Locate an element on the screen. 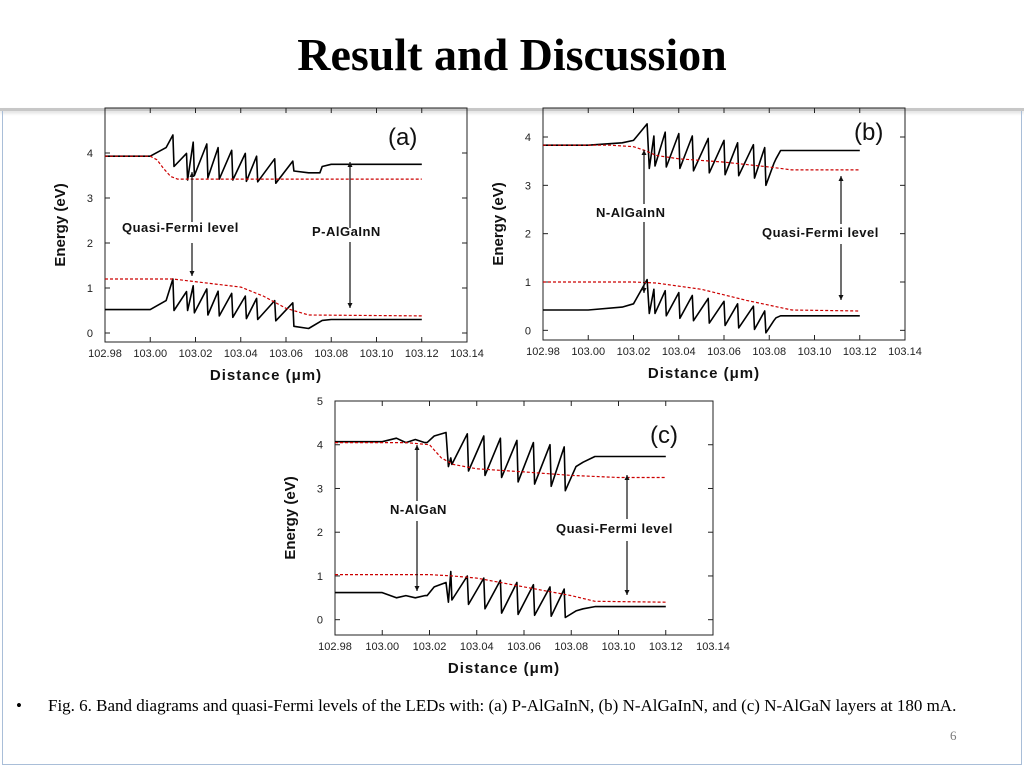 The image size is (1024, 768). title-divider is located at coordinates (512, 109).